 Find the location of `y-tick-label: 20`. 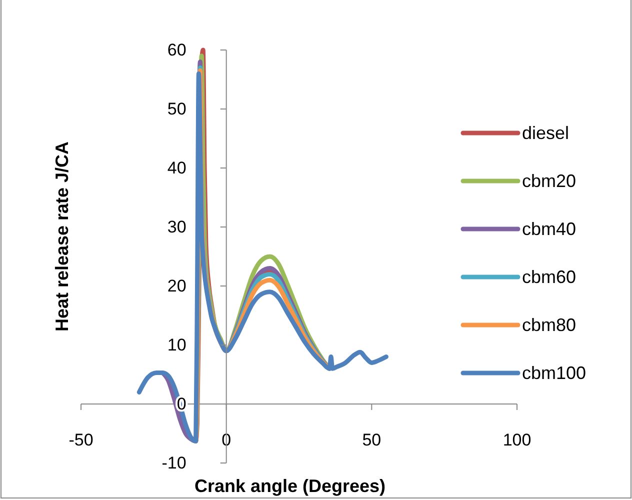

y-tick-label: 20 is located at coordinates (176, 286).